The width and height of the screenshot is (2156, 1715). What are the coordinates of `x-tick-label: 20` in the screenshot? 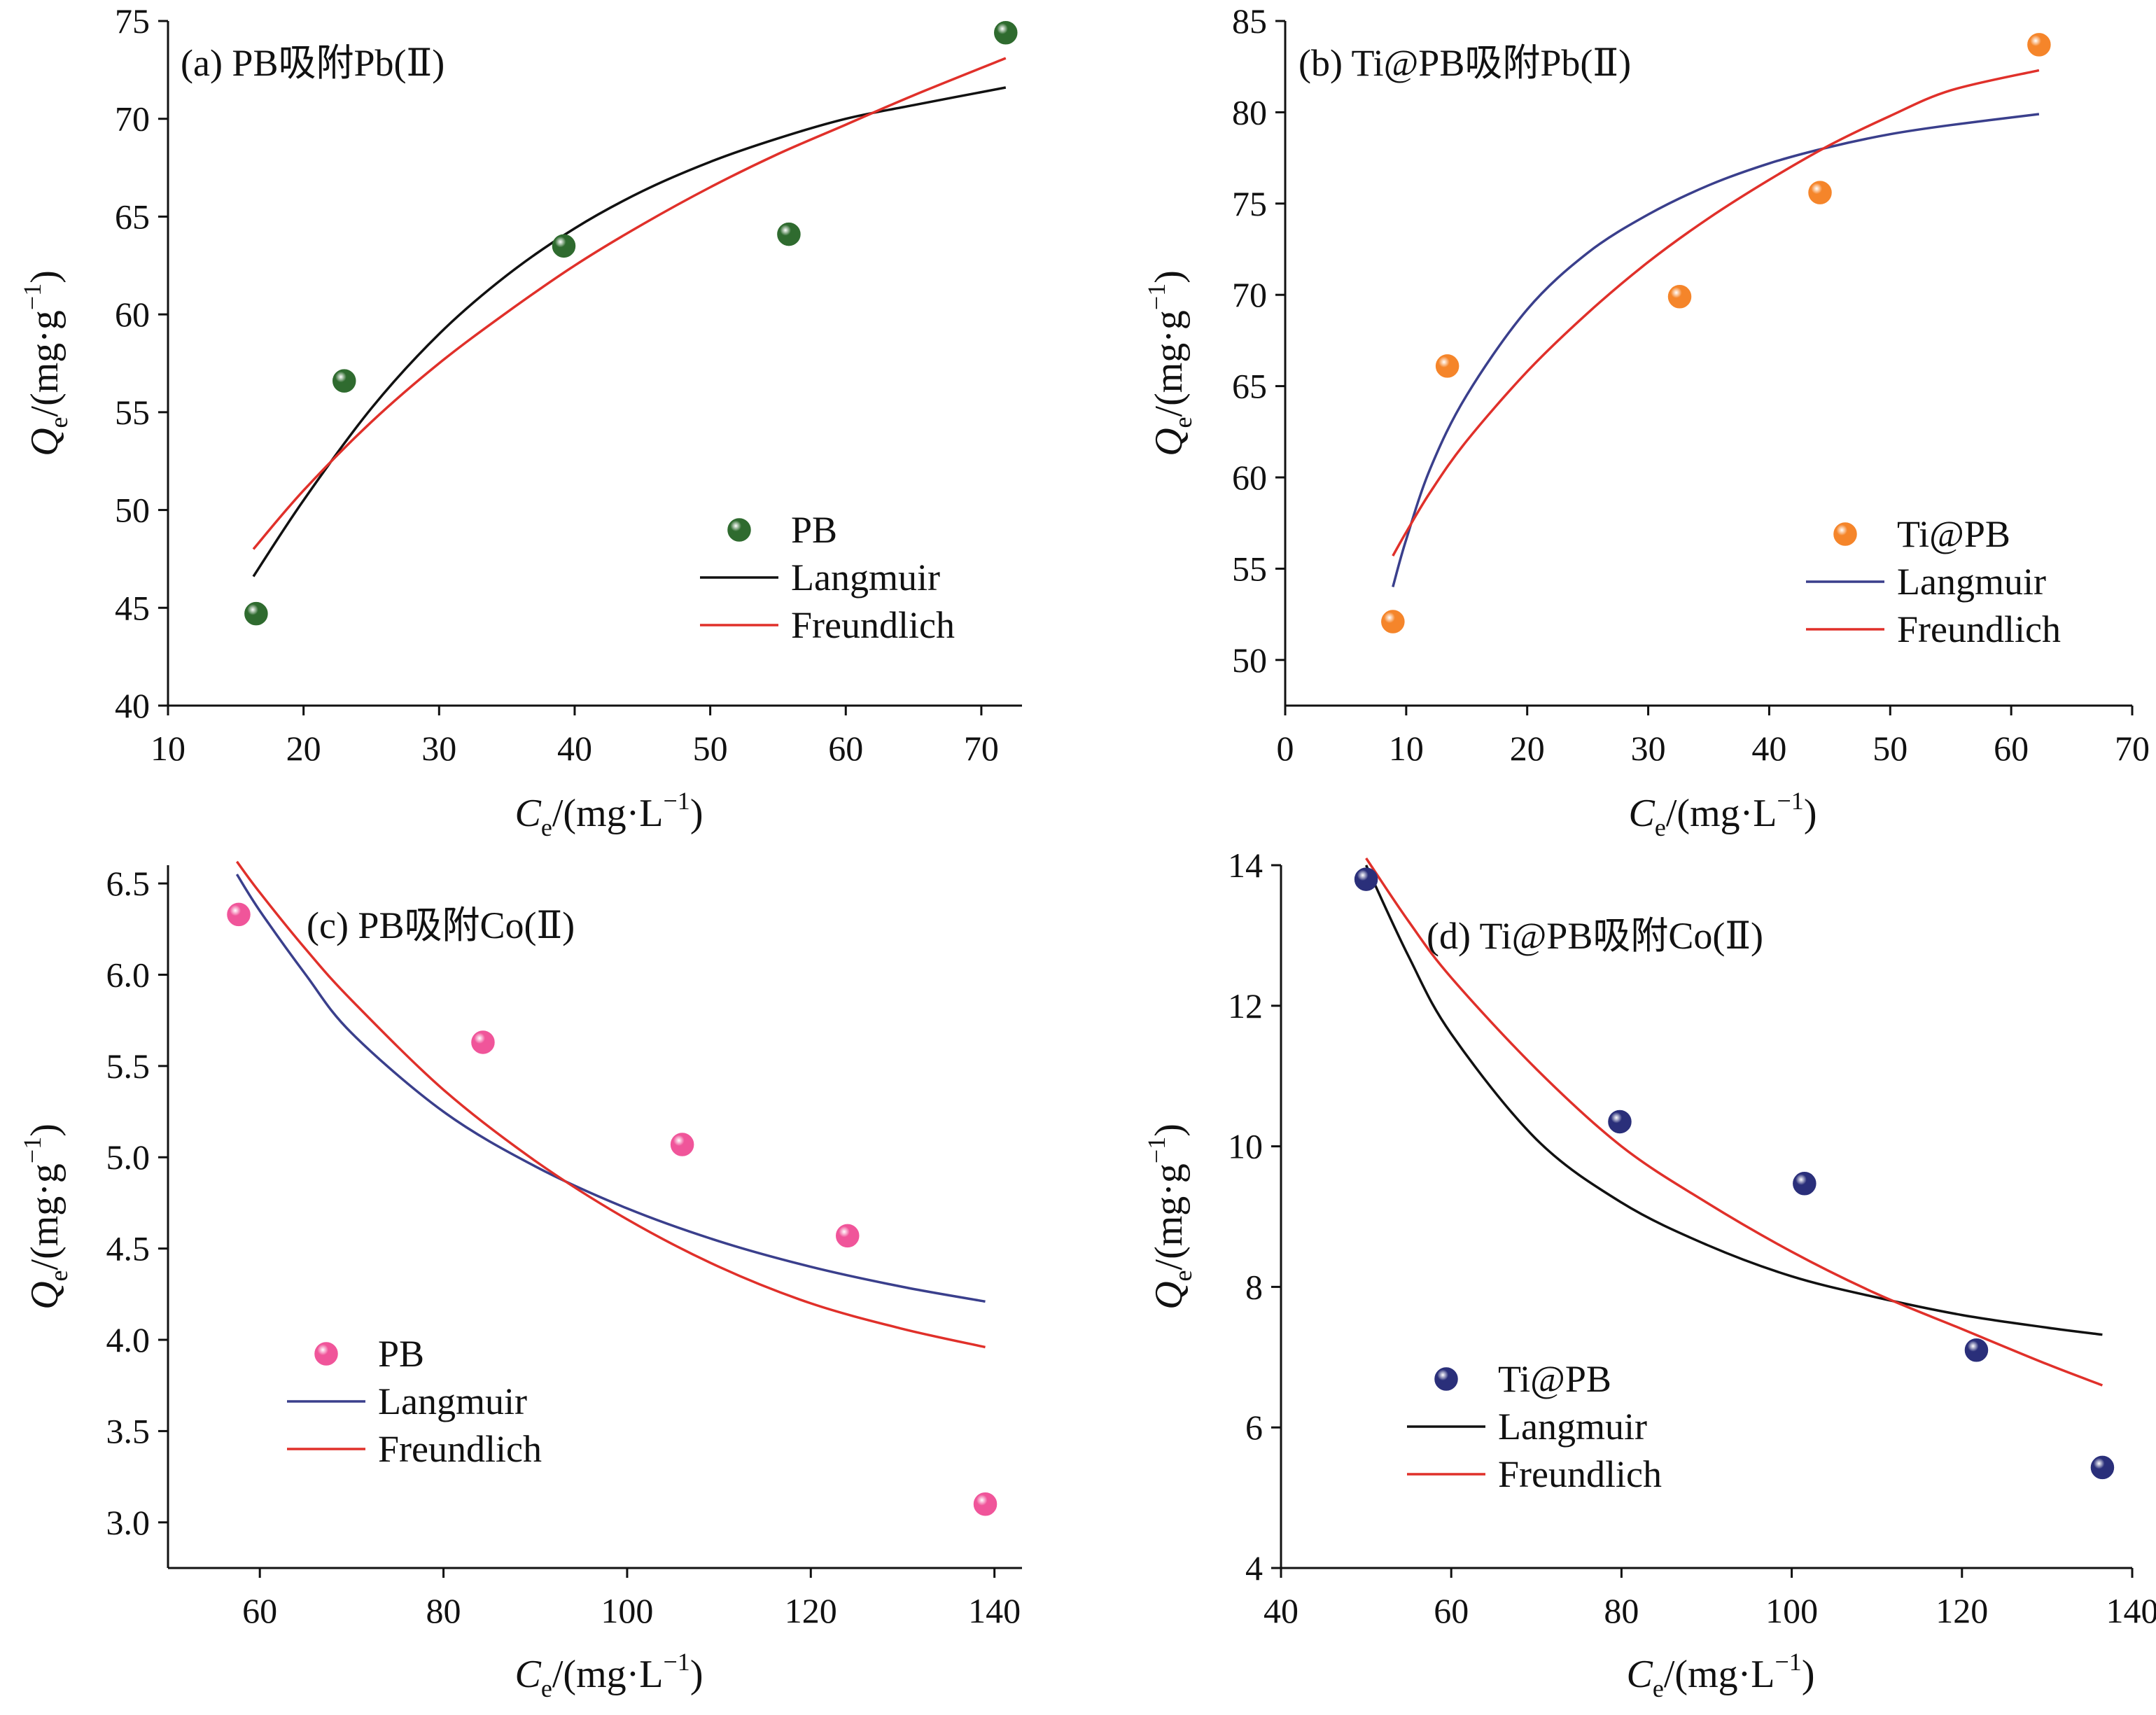 It's located at (1527, 748).